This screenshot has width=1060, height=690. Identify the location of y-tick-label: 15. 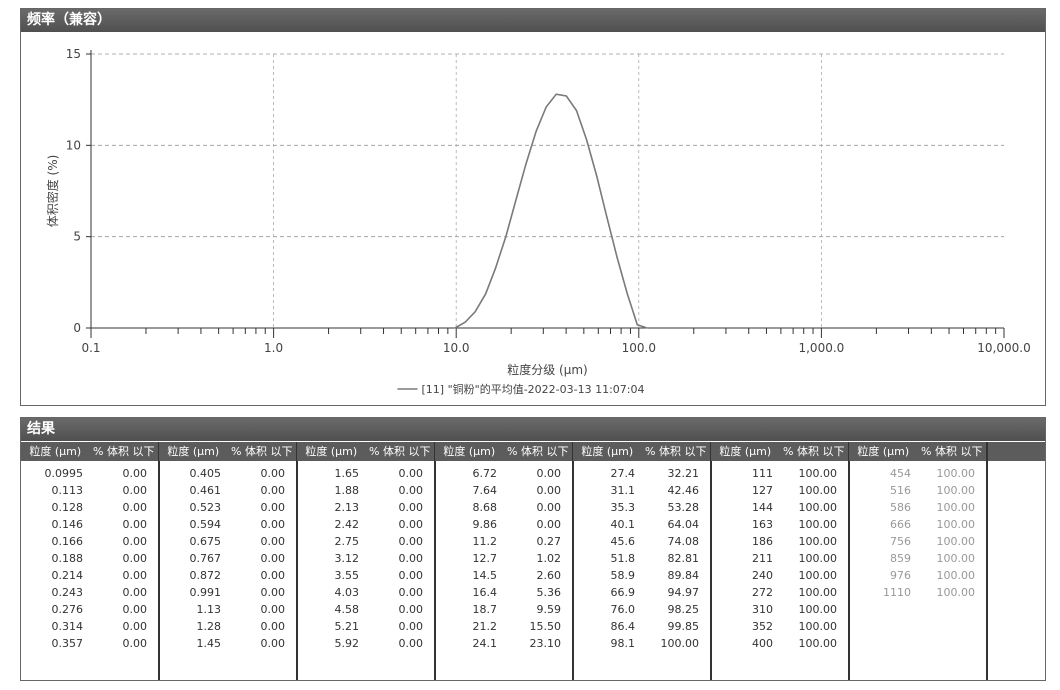
(73, 54).